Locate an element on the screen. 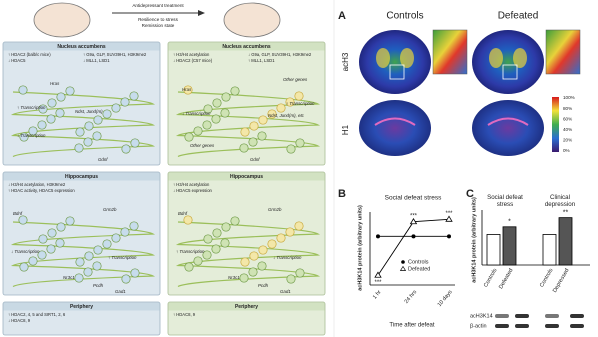  zoom-box is located at coordinates (397, 72).